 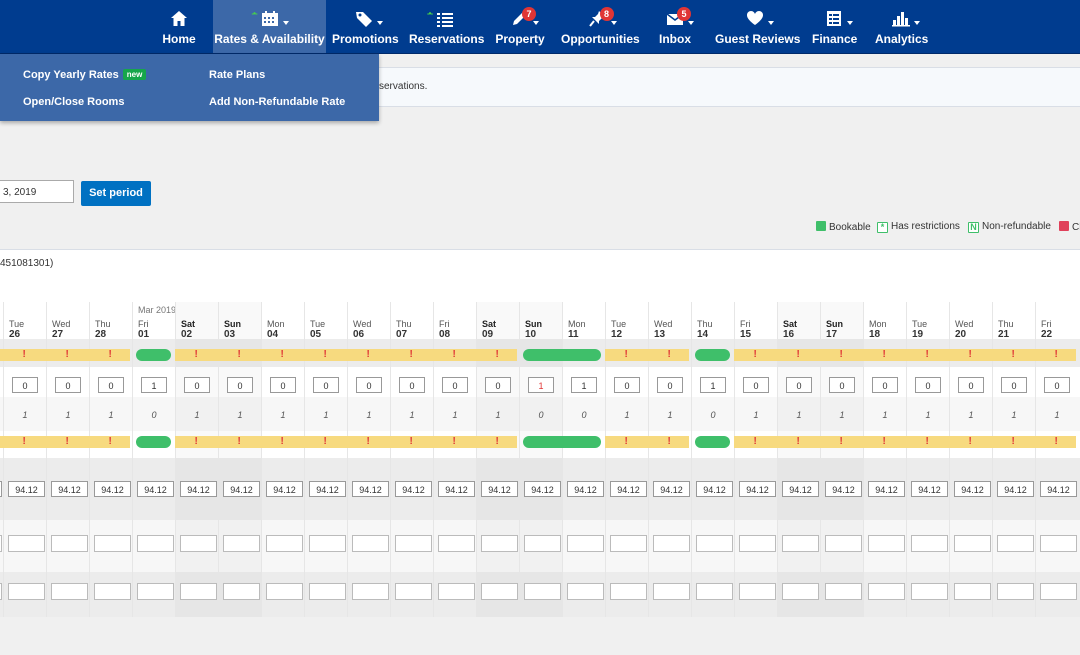 I want to click on nav-rates-availability: -•- Rates & Availability, so click(x=269, y=26).